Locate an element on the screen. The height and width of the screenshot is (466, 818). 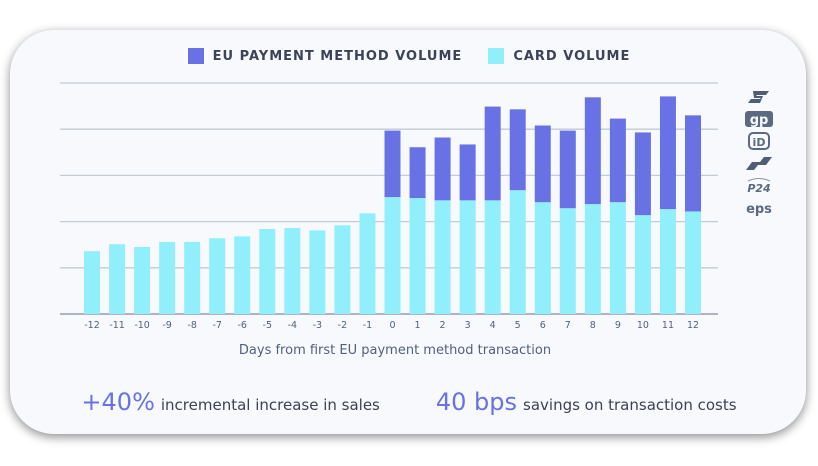
stat-sales-text: incremental increase in sales is located at coordinates (270, 405).